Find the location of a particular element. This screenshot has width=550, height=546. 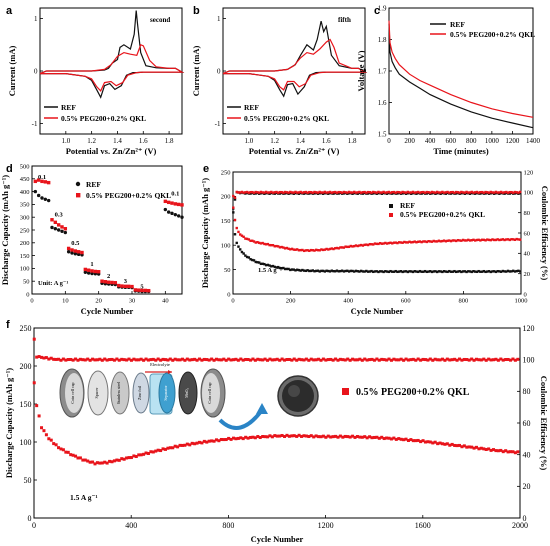

y-tick-label: 1.6 is located at coordinates (382, 103).